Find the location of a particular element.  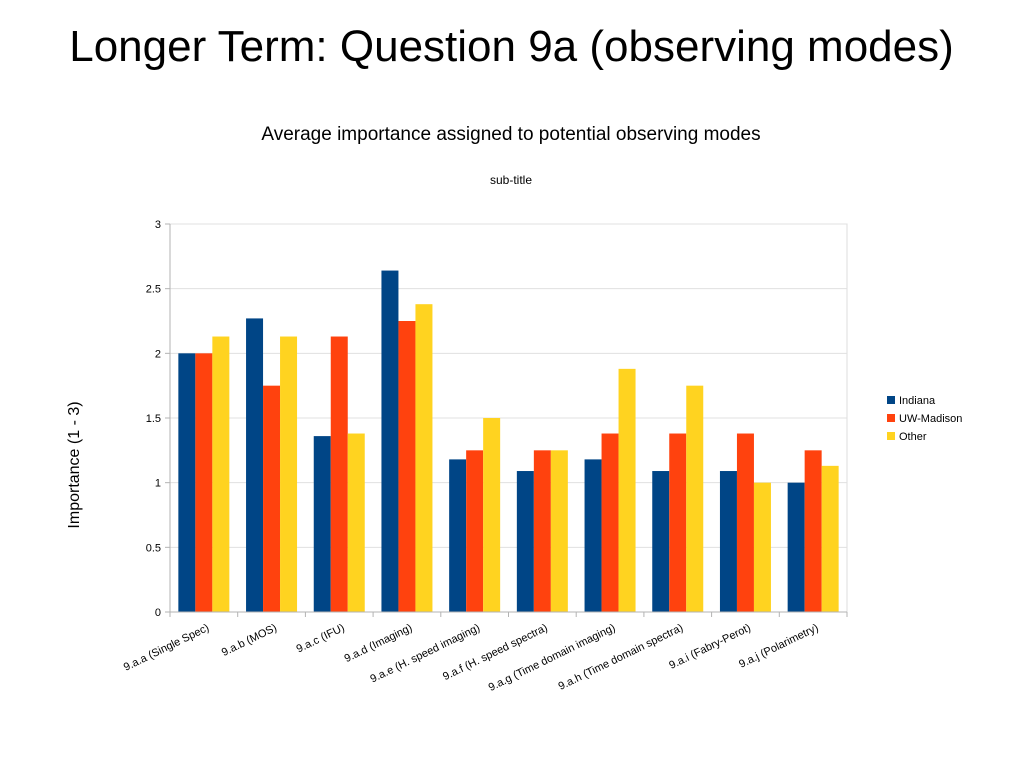

y-tick-label: 2 is located at coordinates (158, 354).